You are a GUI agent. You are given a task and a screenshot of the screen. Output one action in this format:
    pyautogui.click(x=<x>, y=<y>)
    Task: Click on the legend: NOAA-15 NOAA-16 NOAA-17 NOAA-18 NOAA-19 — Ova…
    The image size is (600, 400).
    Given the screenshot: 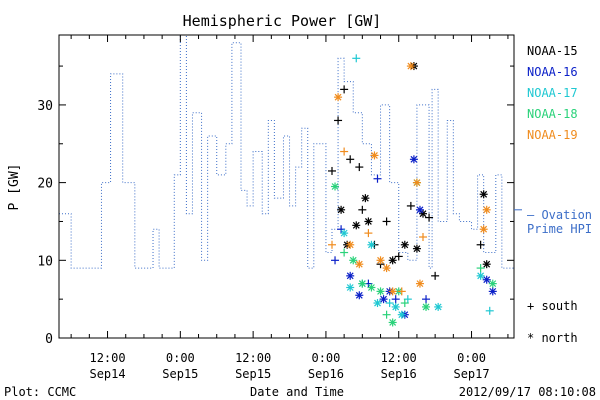 What is the action you would take?
    pyautogui.click(x=553, y=194)
    